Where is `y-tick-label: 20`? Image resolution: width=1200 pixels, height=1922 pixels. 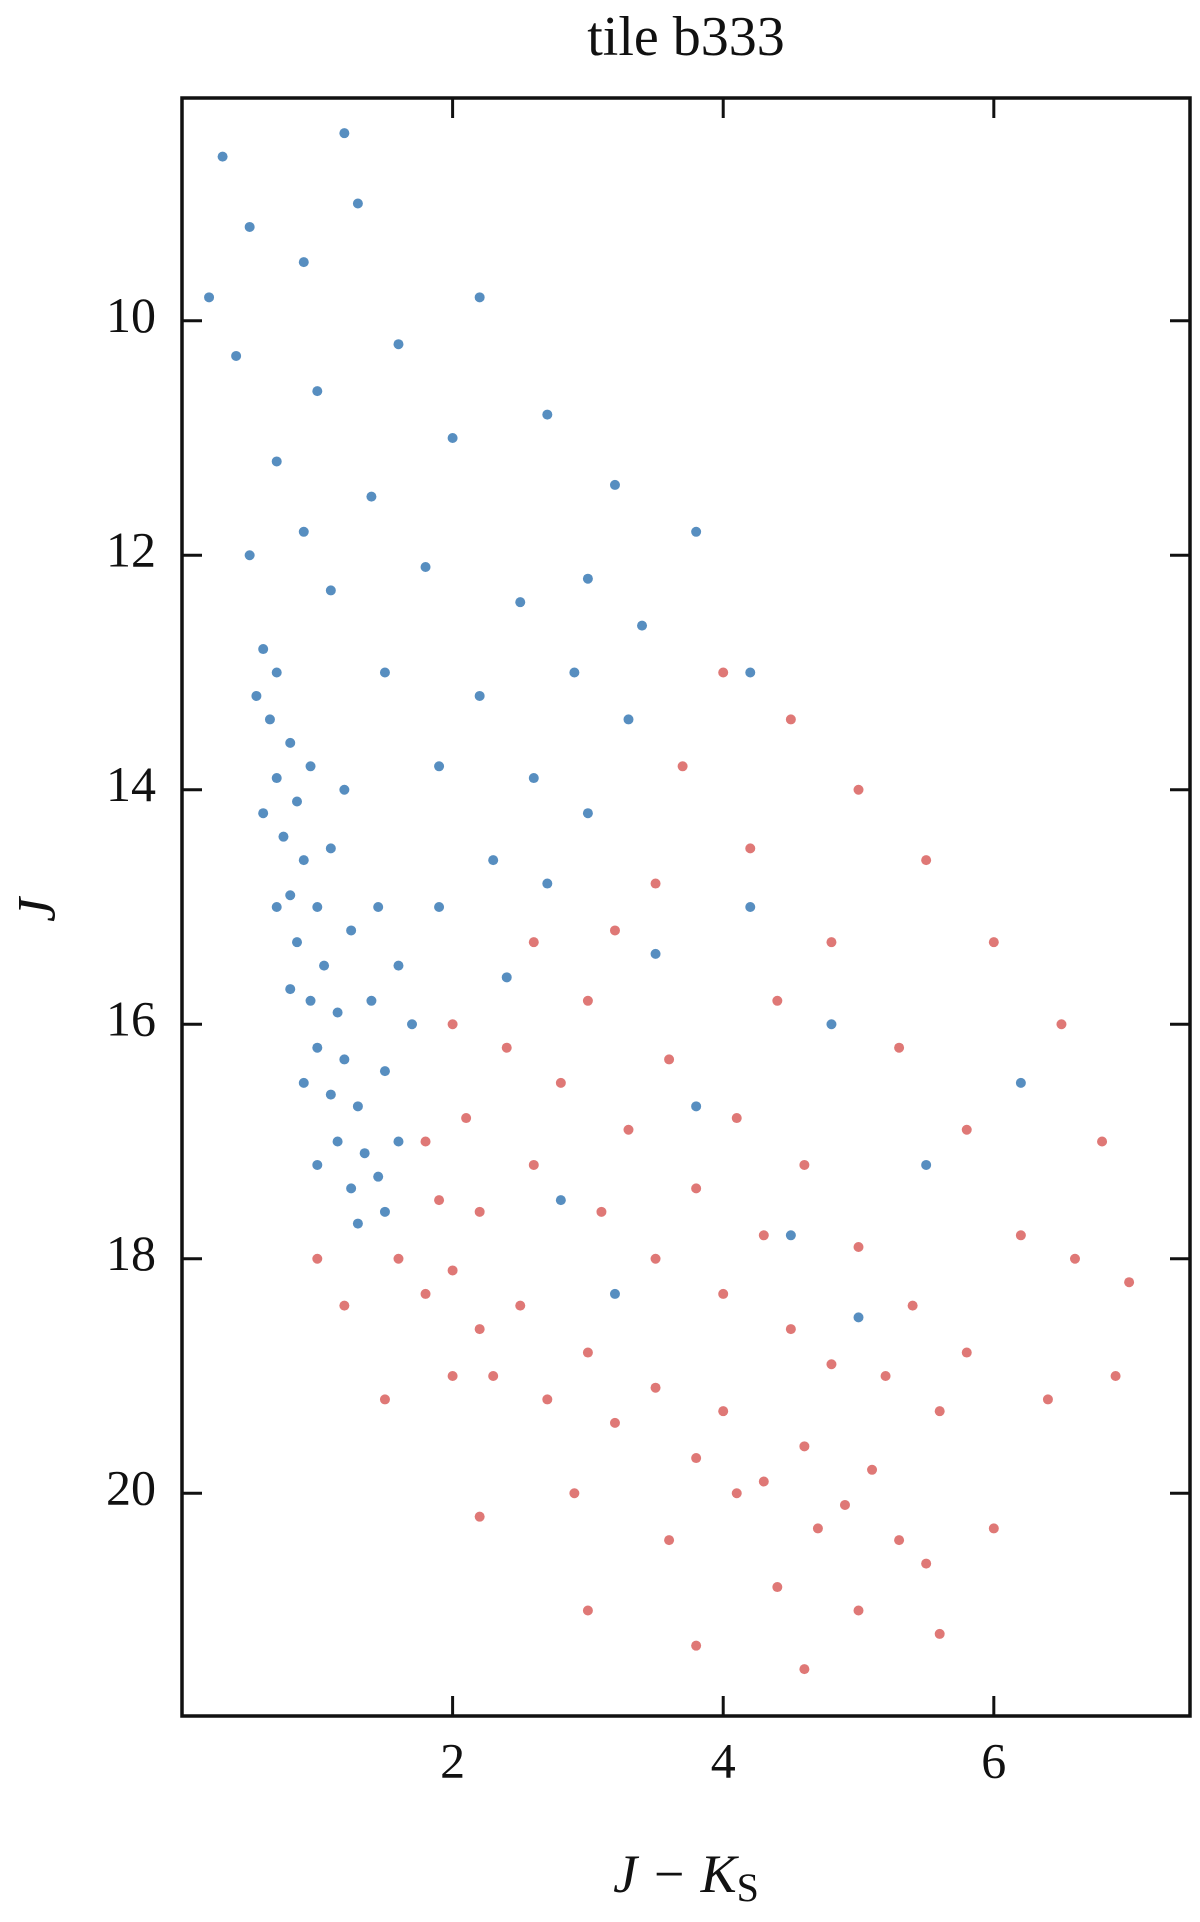 y-tick-label: 20 is located at coordinates (131, 1488).